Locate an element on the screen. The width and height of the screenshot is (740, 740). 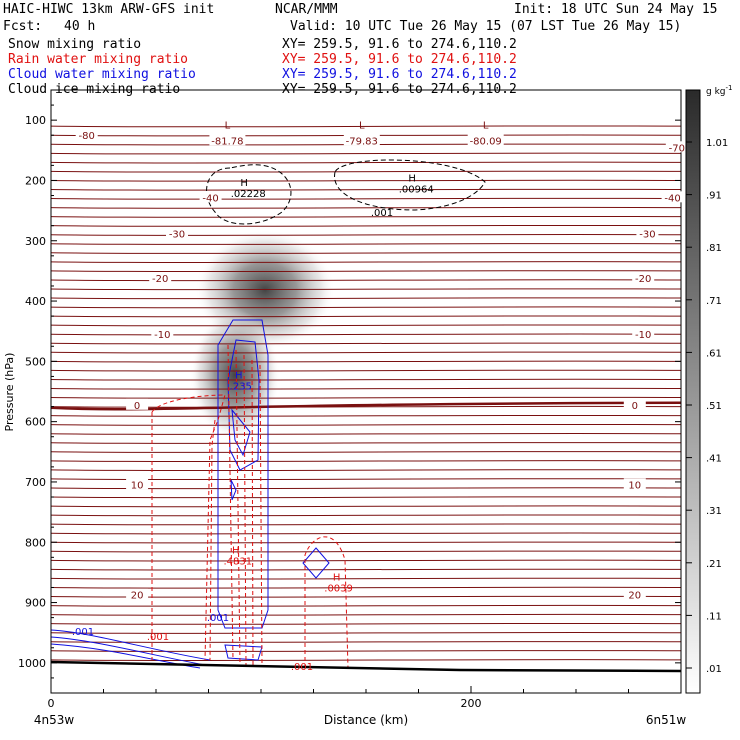
colorbar-label: .91 is located at coordinates (714, 196).